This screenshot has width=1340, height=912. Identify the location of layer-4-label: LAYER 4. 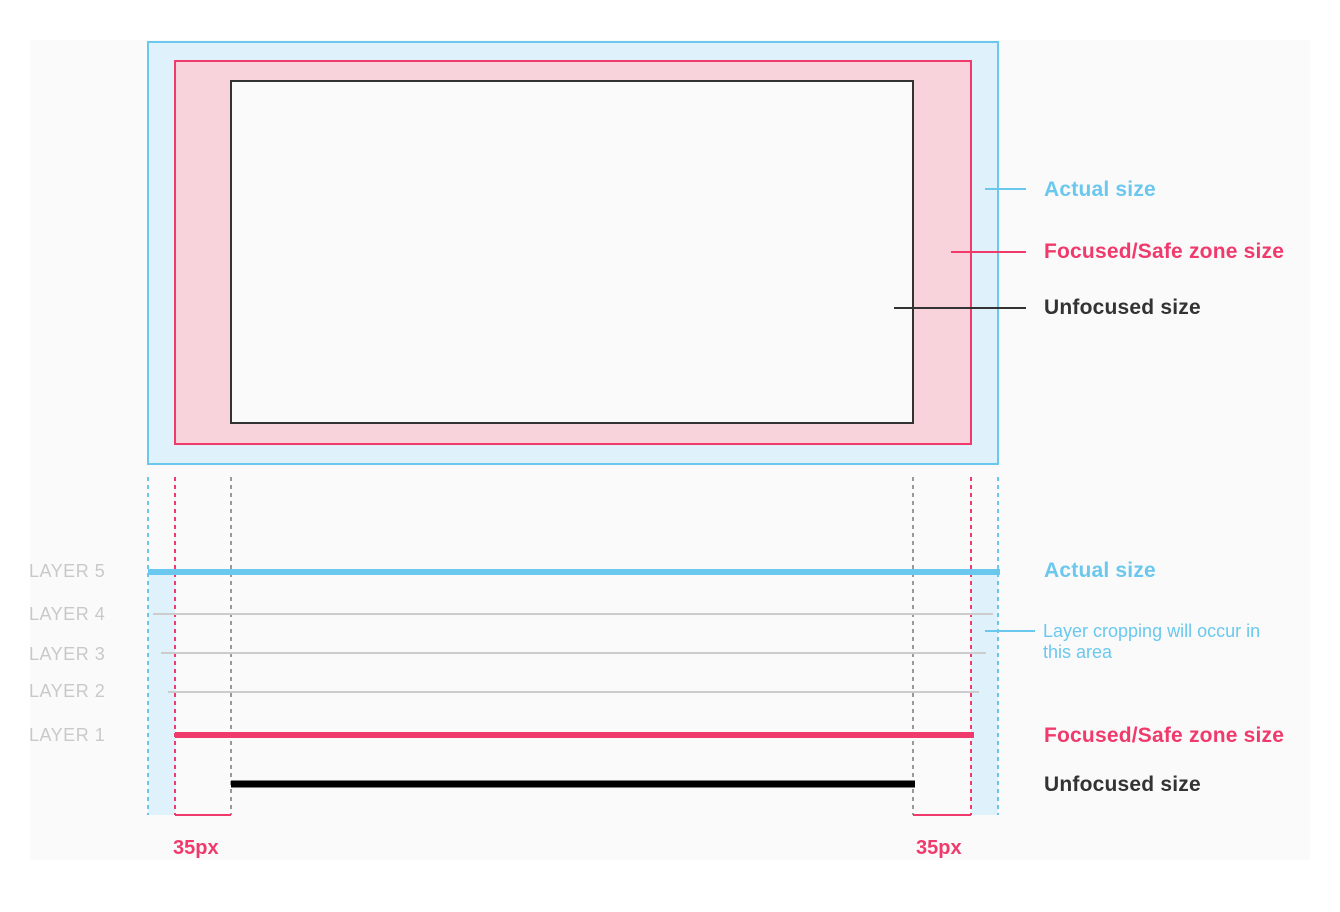
(67, 614).